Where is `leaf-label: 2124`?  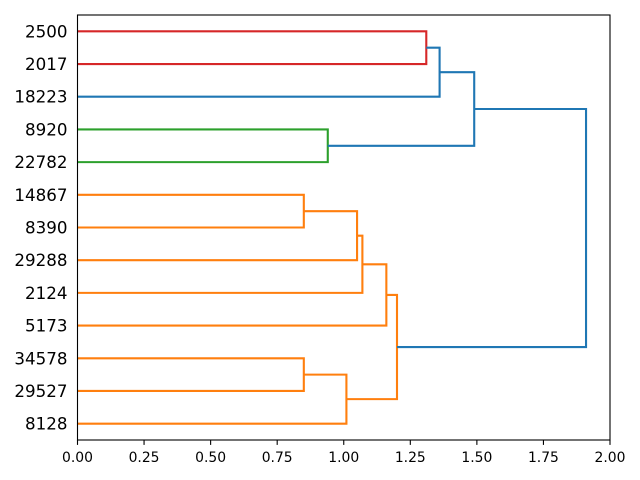 leaf-label: 2124 is located at coordinates (46, 293).